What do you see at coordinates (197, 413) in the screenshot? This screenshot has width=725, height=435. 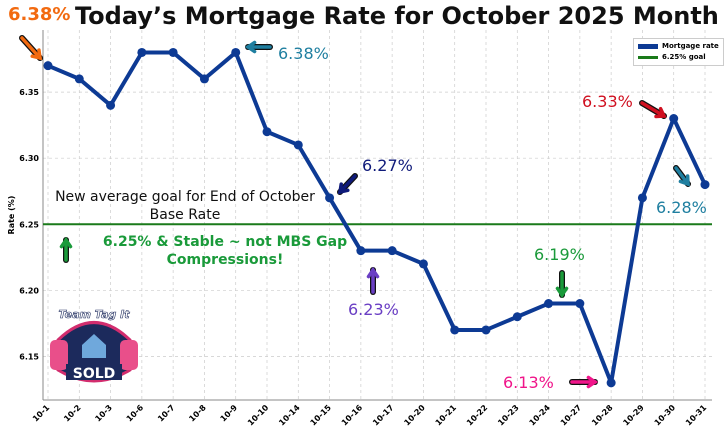 I see `x-tick-label: 10-8` at bounding box center [197, 413].